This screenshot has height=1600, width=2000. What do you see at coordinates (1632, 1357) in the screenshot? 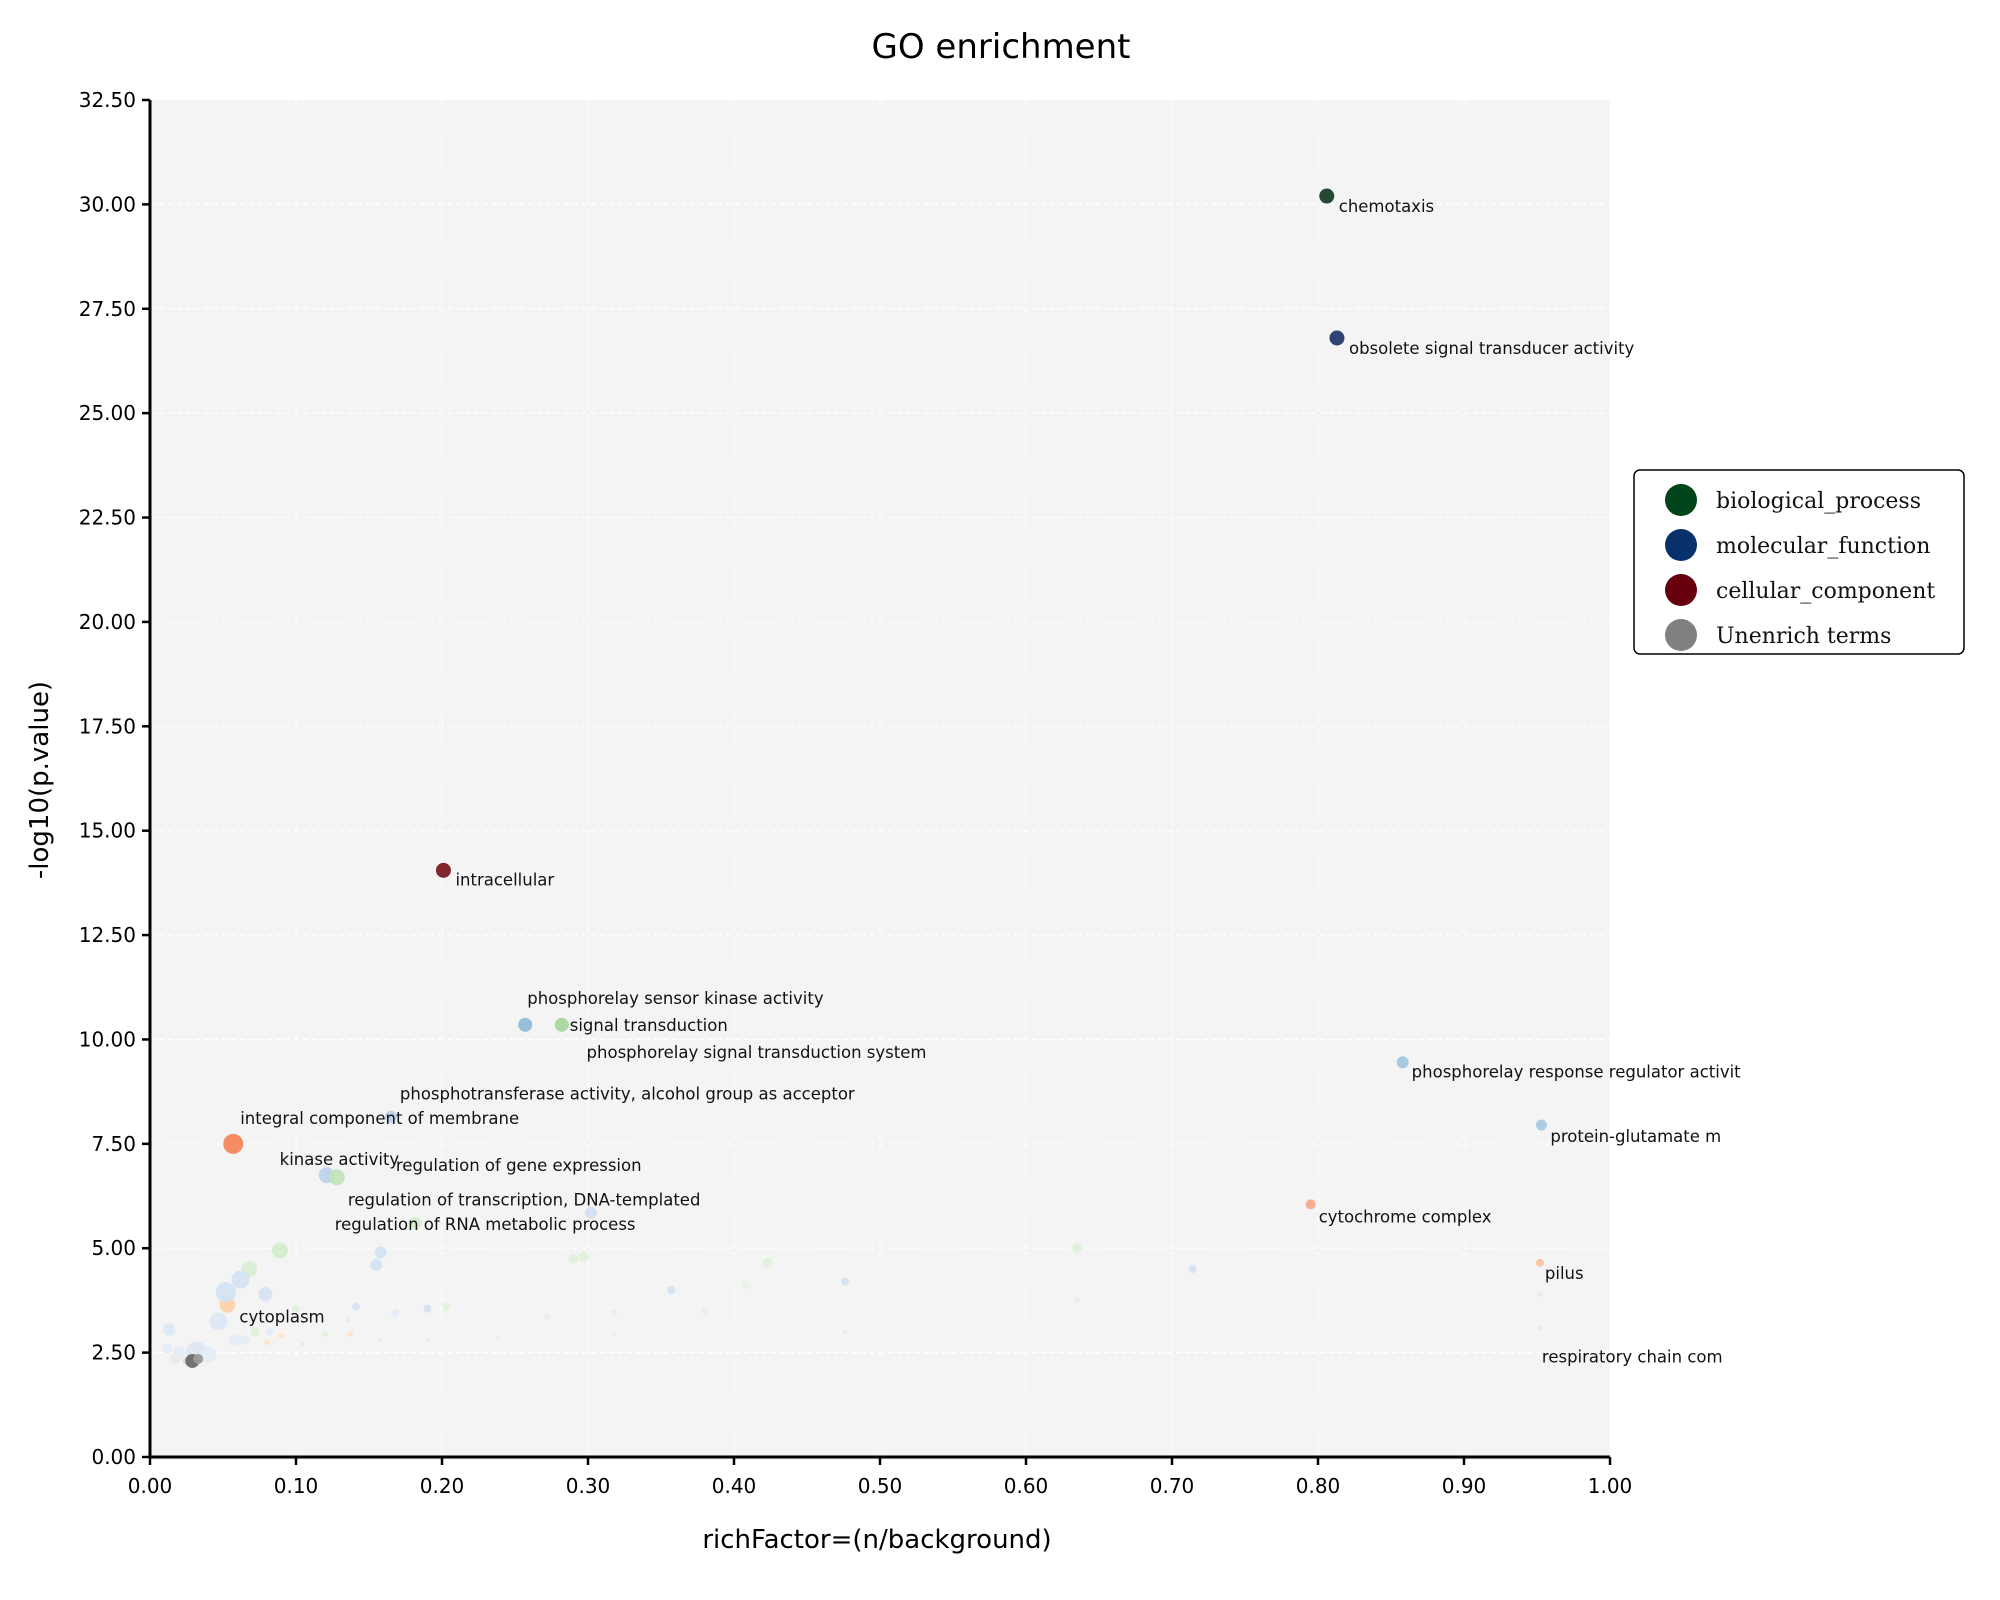
I see `point-label: respiratory chain com` at bounding box center [1632, 1357].